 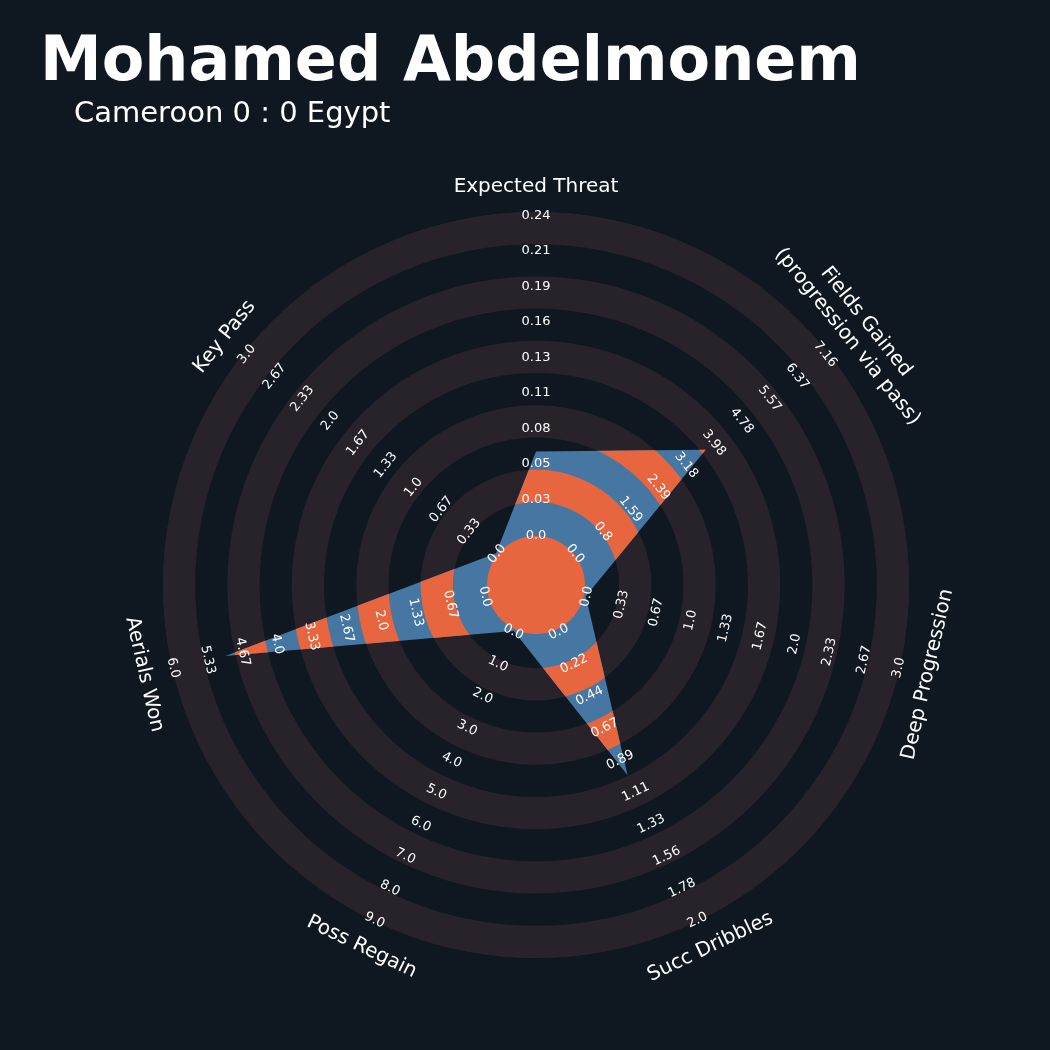 I want to click on text: 0.44, so click(x=589, y=695).